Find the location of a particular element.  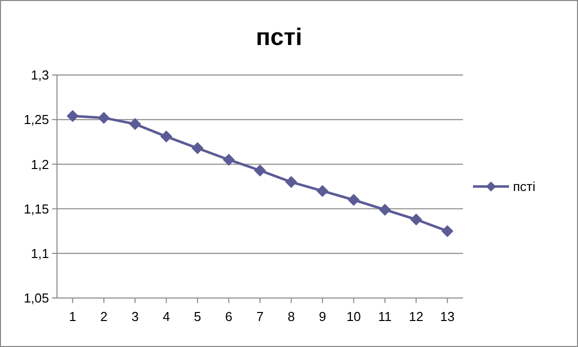

x-tick-label: 8 is located at coordinates (291, 316).